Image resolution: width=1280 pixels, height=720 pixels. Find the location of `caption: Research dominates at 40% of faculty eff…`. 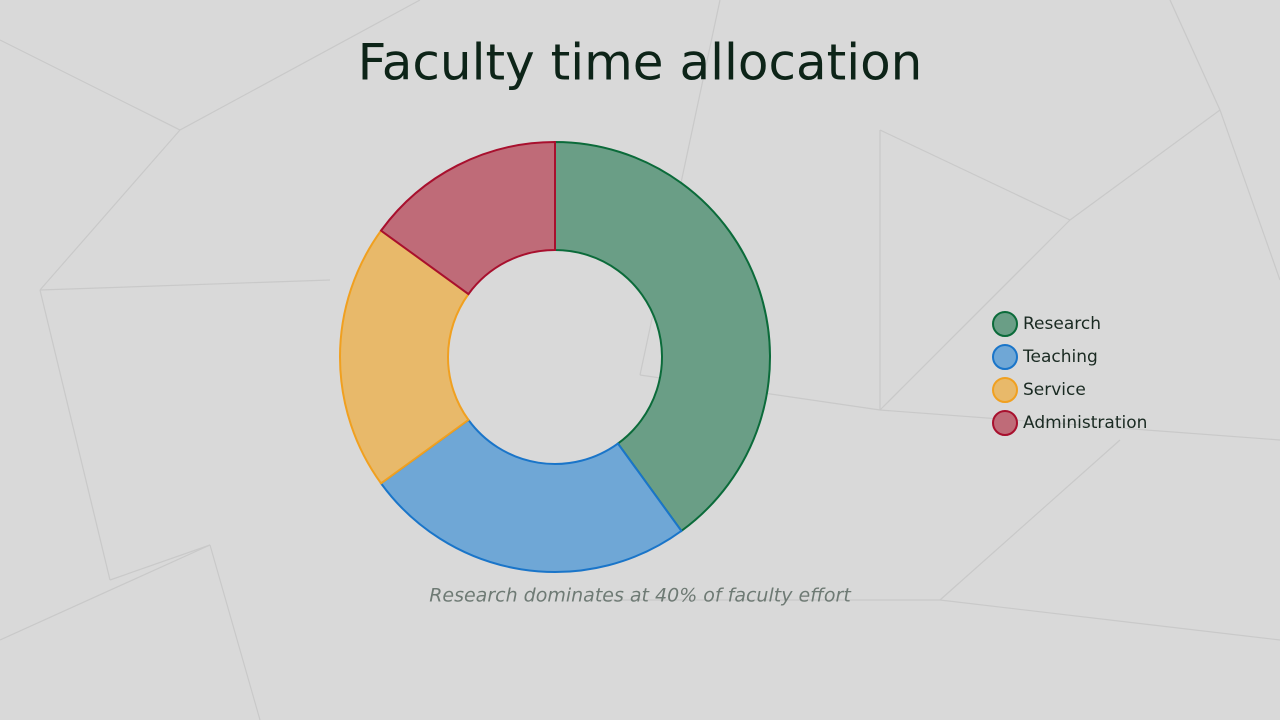

caption: Research dominates at 40% of faculty eff… is located at coordinates (640, 596).